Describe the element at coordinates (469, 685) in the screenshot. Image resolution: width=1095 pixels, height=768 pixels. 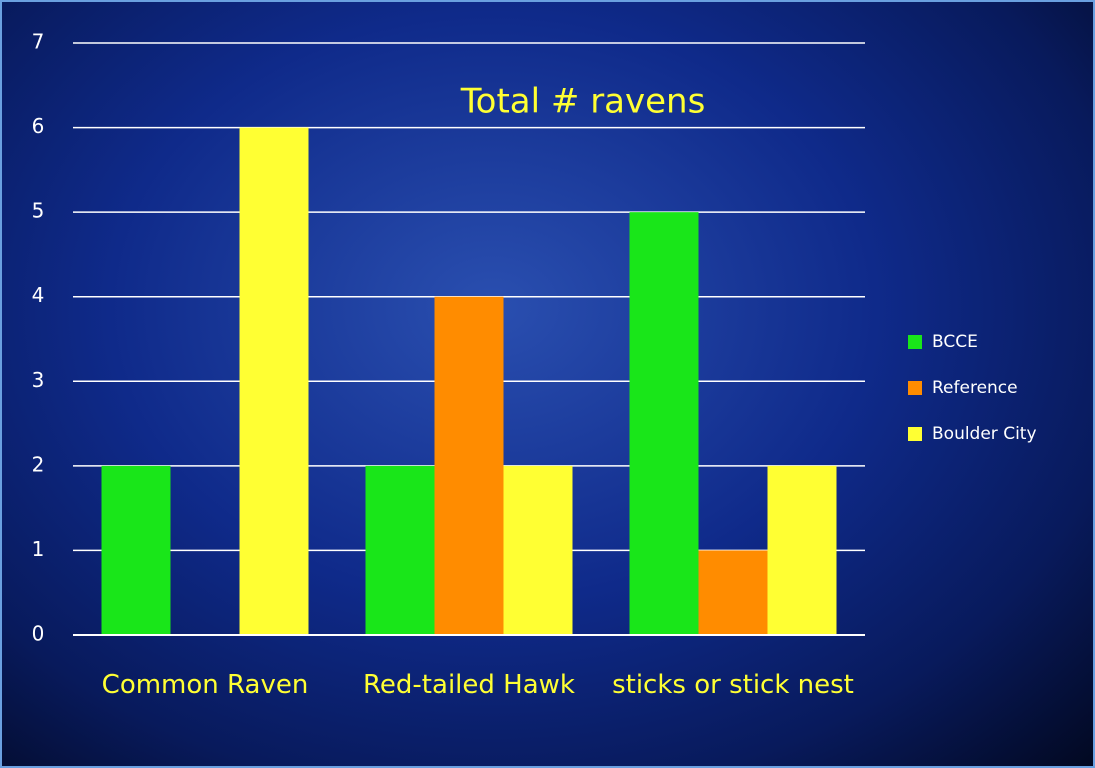
I see `x-tick-label: Red-tailed Hawk` at that location.